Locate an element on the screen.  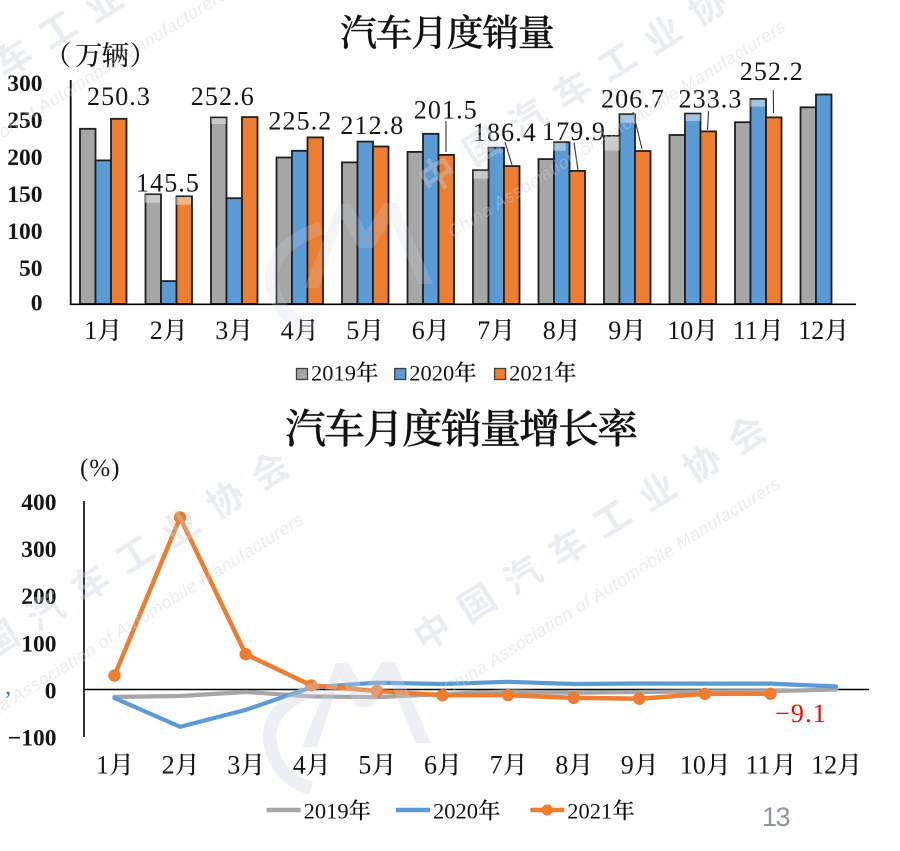
svg-text: −9.1 is located at coordinates (801, 713).